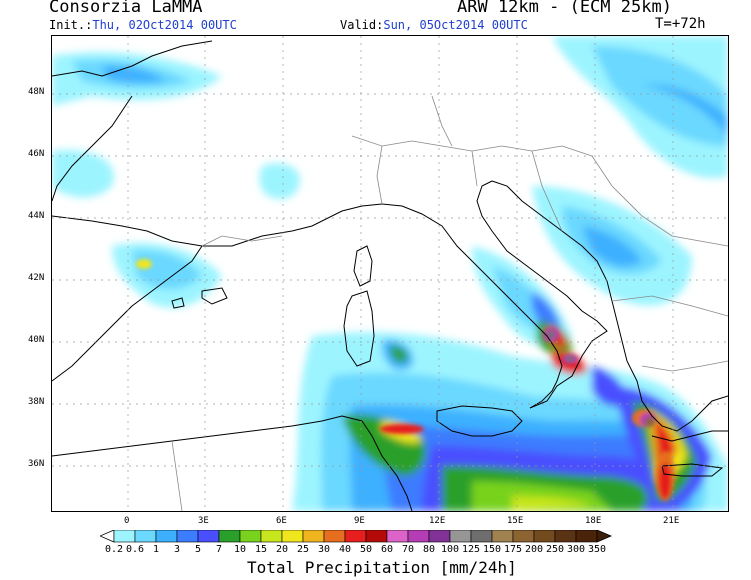  Describe the element at coordinates (282, 549) in the screenshot. I see `colorbar-level-label: 20` at that location.